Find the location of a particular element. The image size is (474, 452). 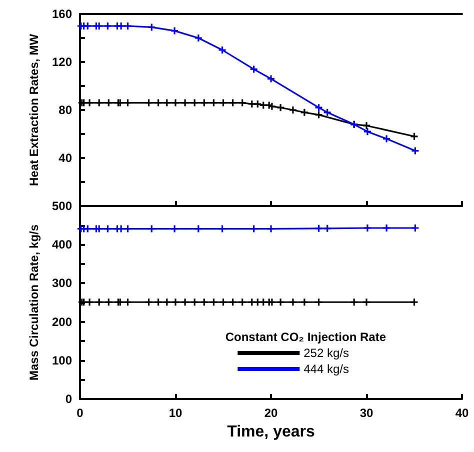

legend-label: 444 kg/s is located at coordinates (327, 369).